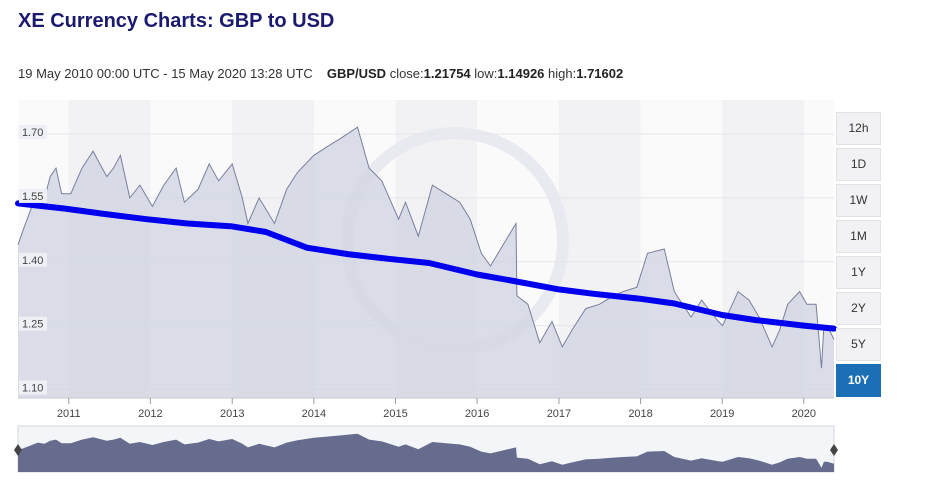 The height and width of the screenshot is (497, 938). Describe the element at coordinates (834, 450) in the screenshot. I see `navigator-right-handle` at that location.